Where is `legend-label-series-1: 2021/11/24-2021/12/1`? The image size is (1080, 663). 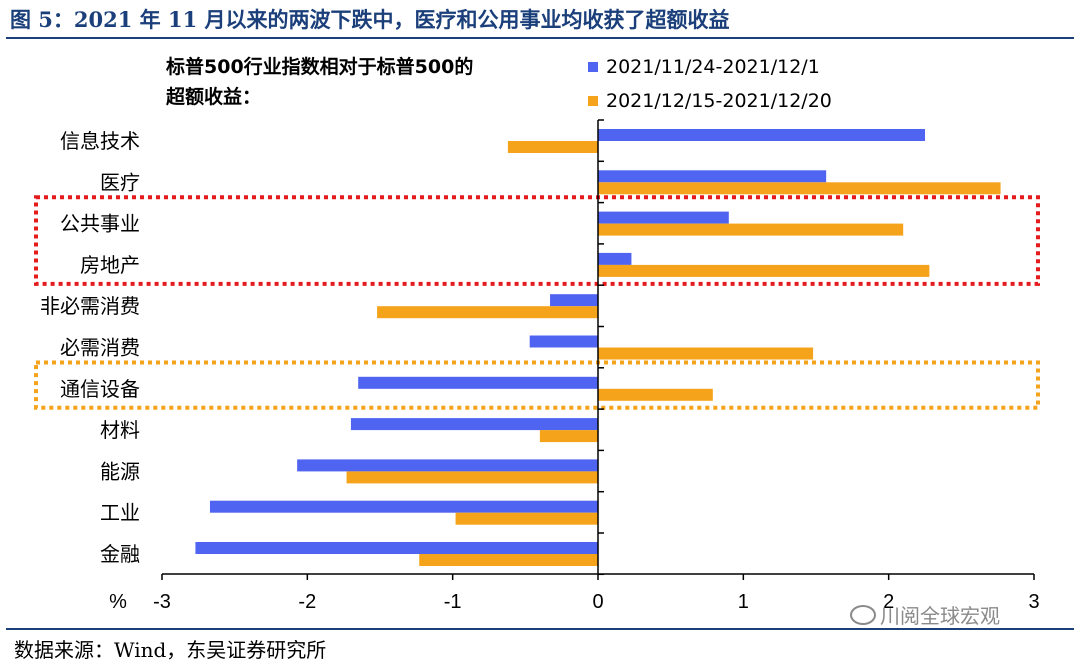 legend-label-series-1: 2021/11/24-2021/12/1 is located at coordinates (713, 67).